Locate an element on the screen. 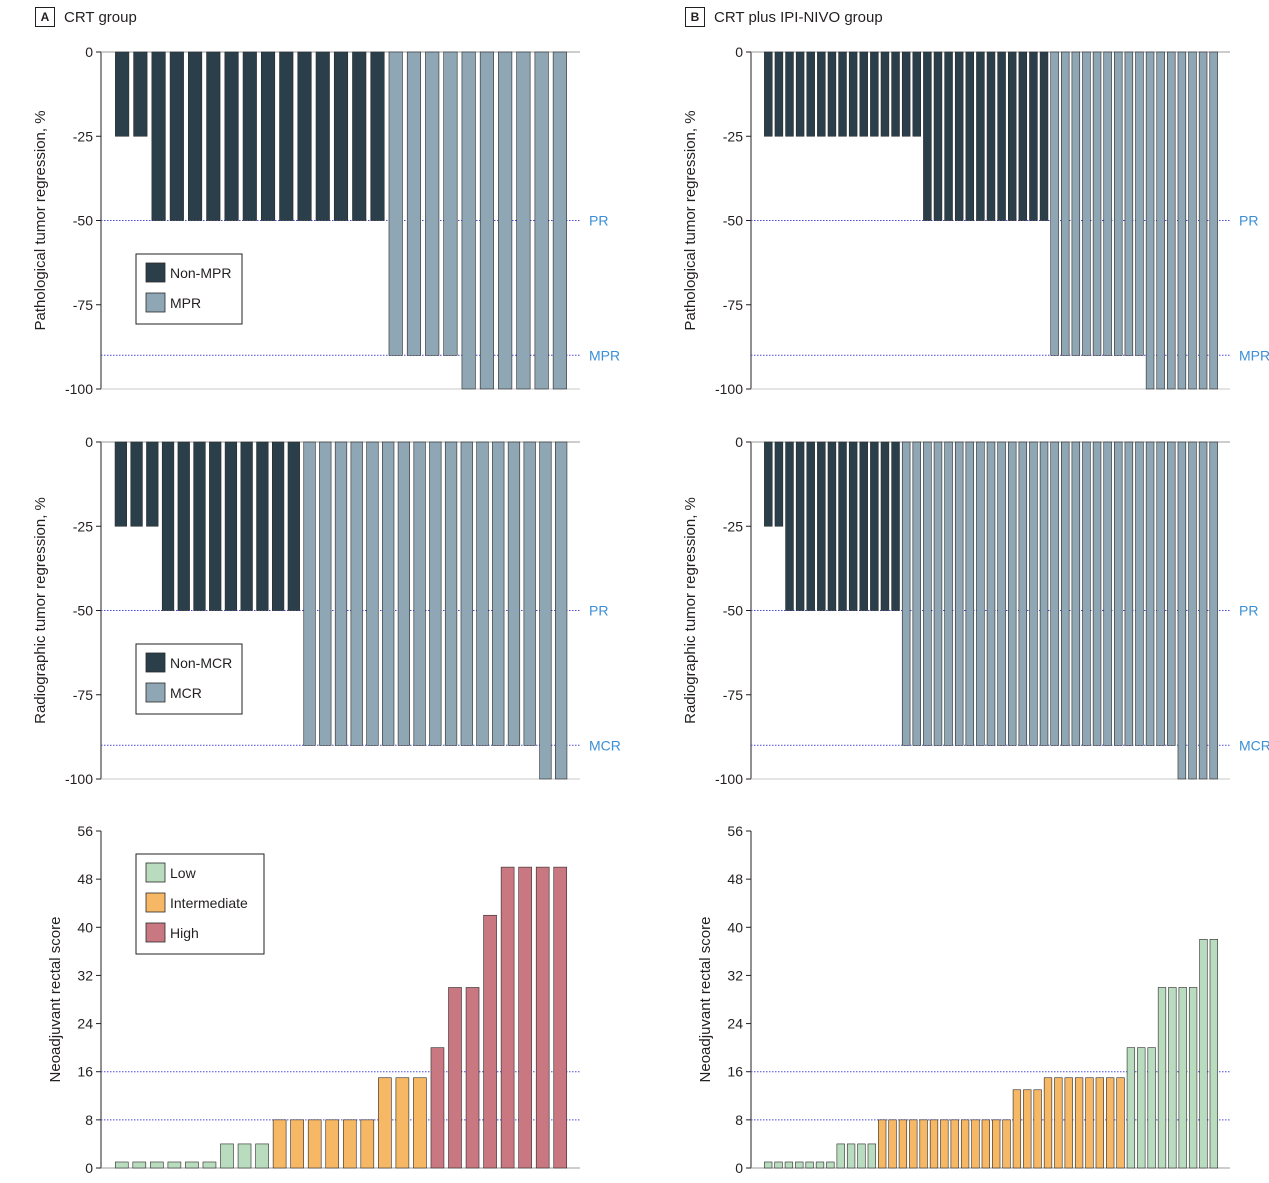  y-tick-label: -75 is located at coordinates (733, 695).